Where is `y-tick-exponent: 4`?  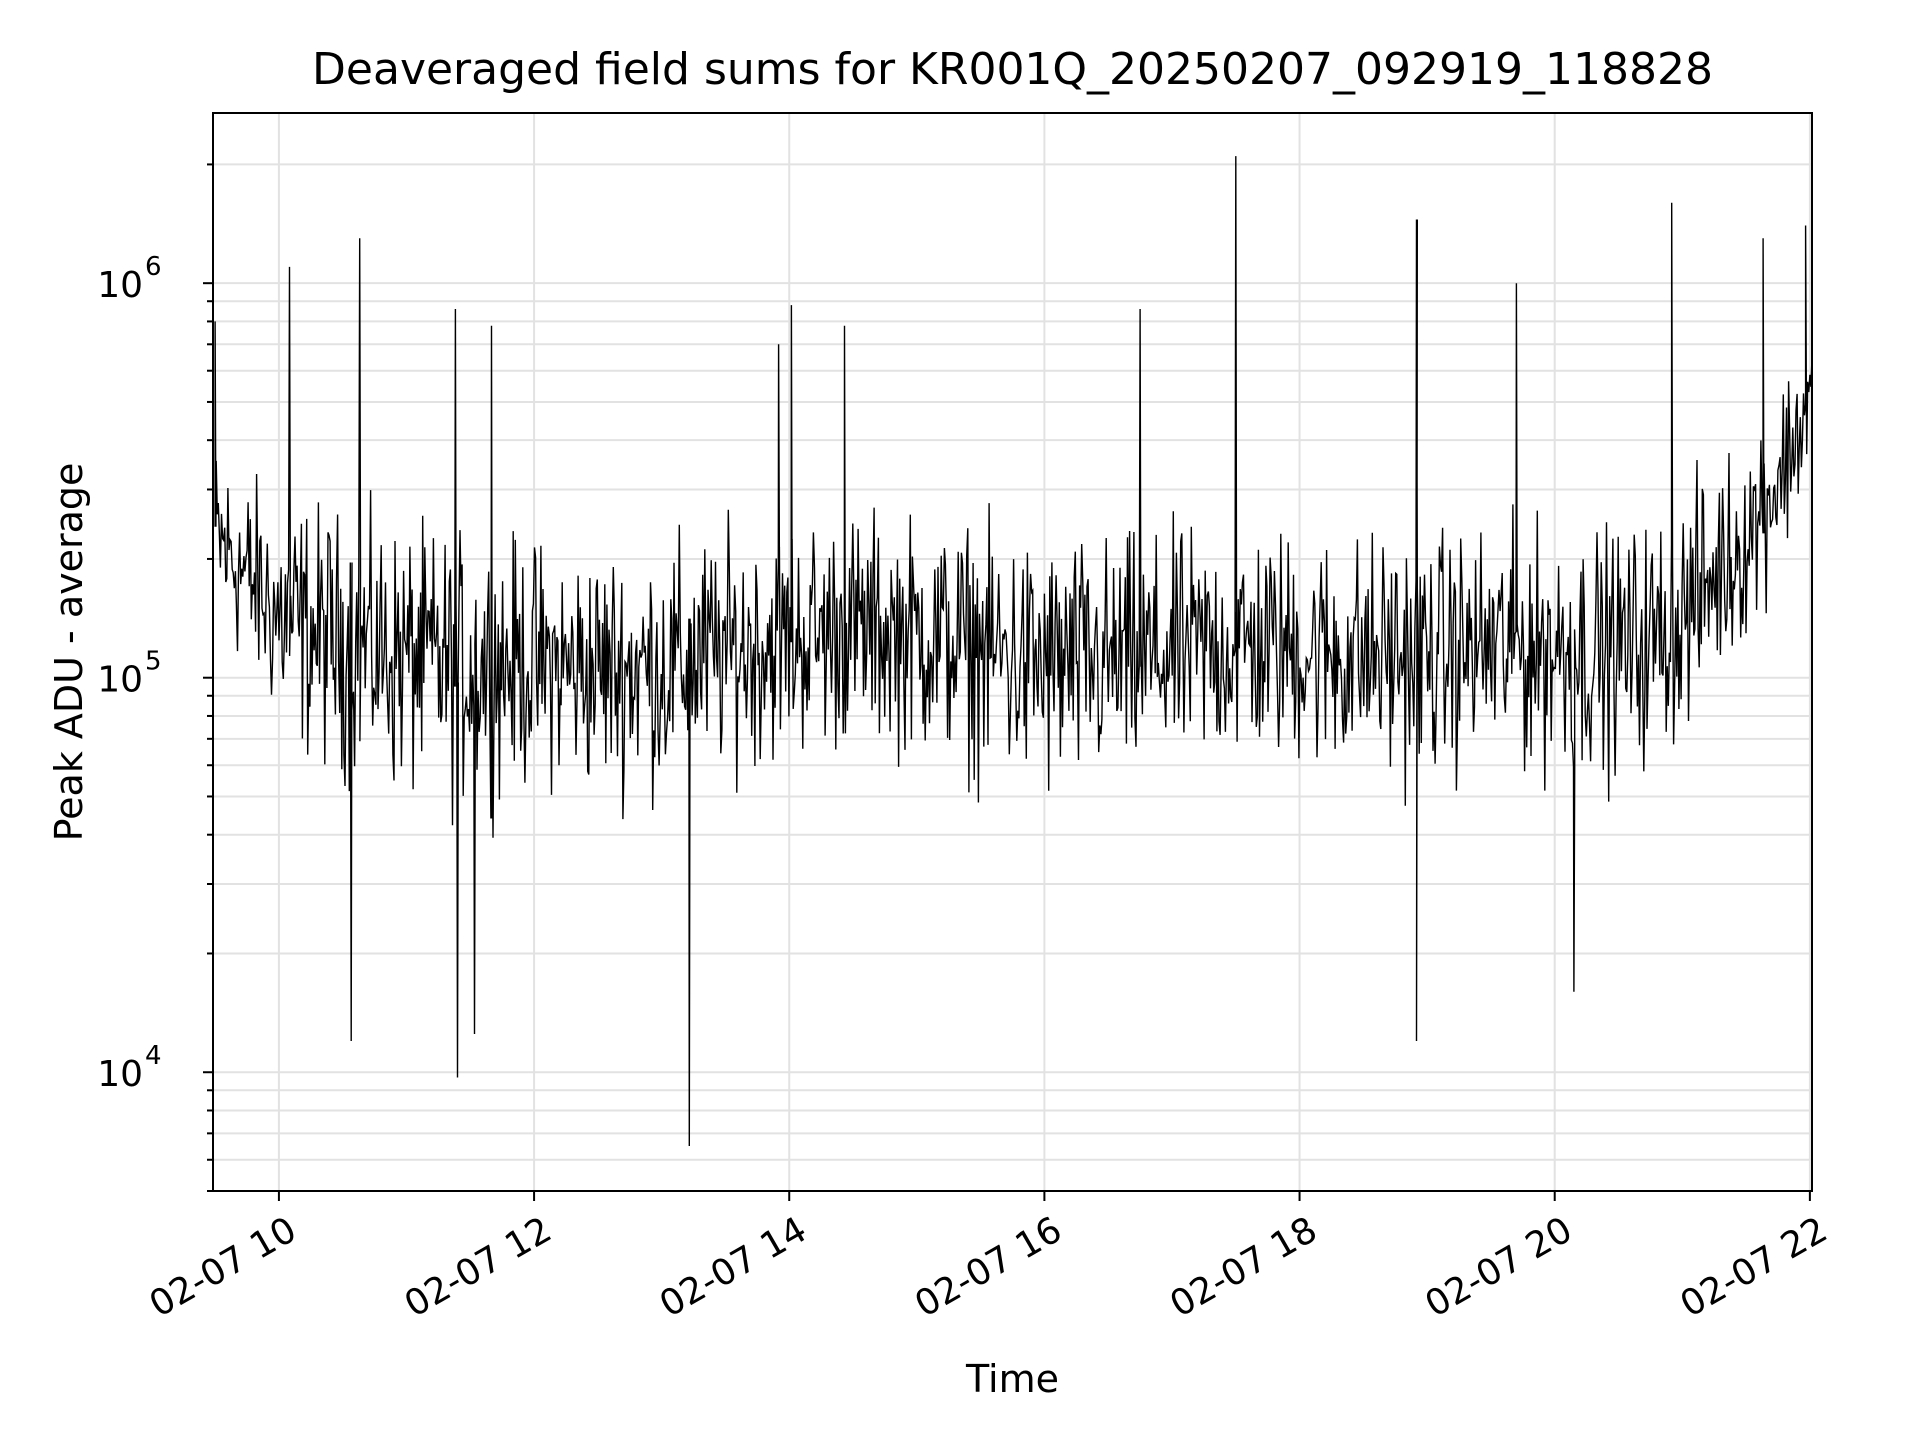
y-tick-exponent: 4 is located at coordinates (153, 1056).